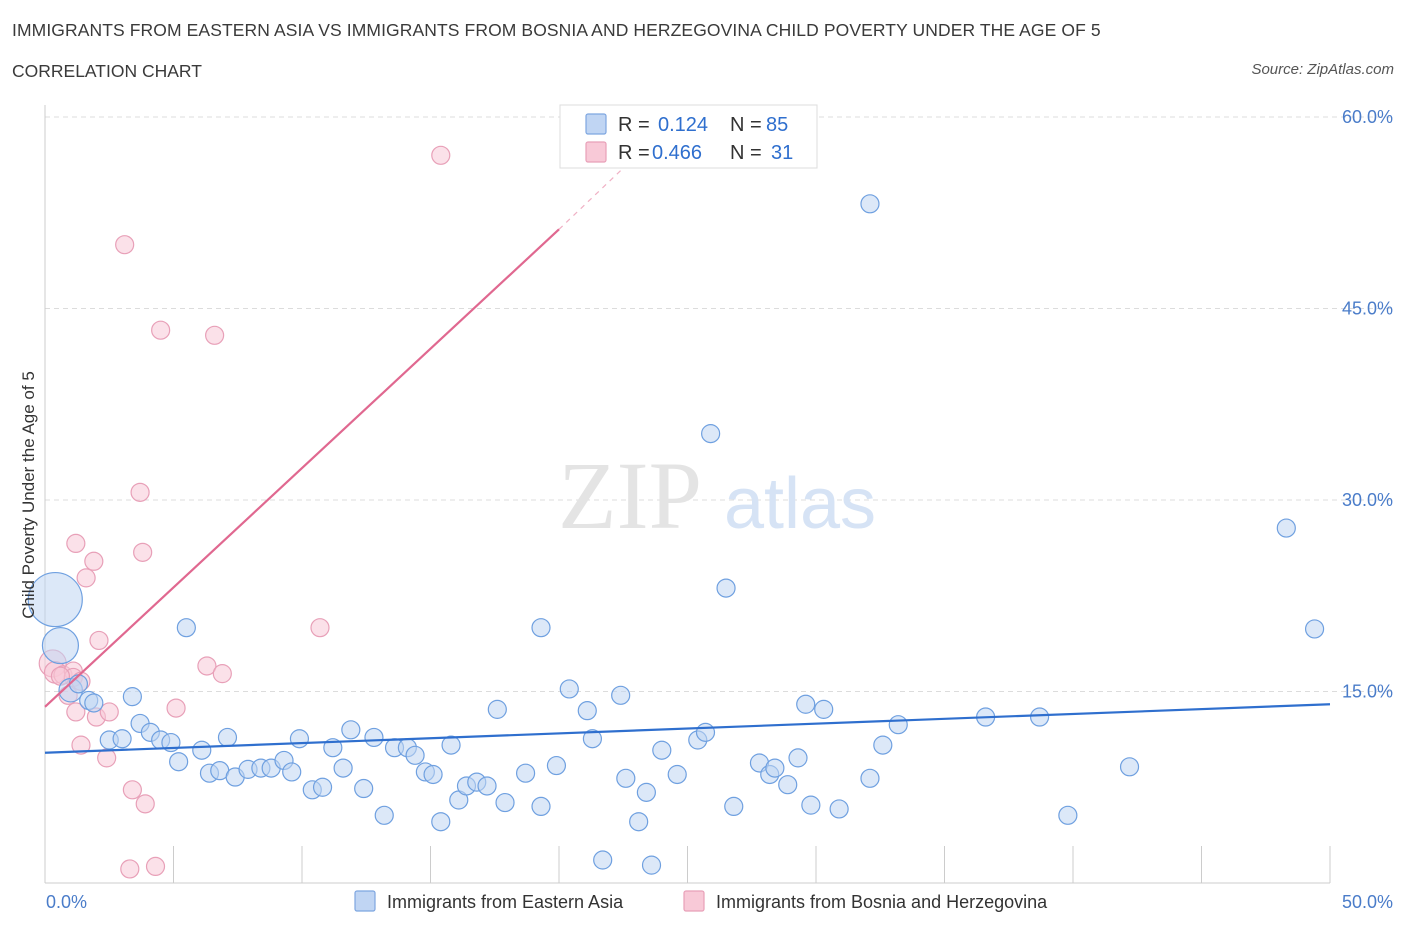 The image size is (1406, 930). I want to click on legend-r-value-2: 0.466, so click(677, 153).